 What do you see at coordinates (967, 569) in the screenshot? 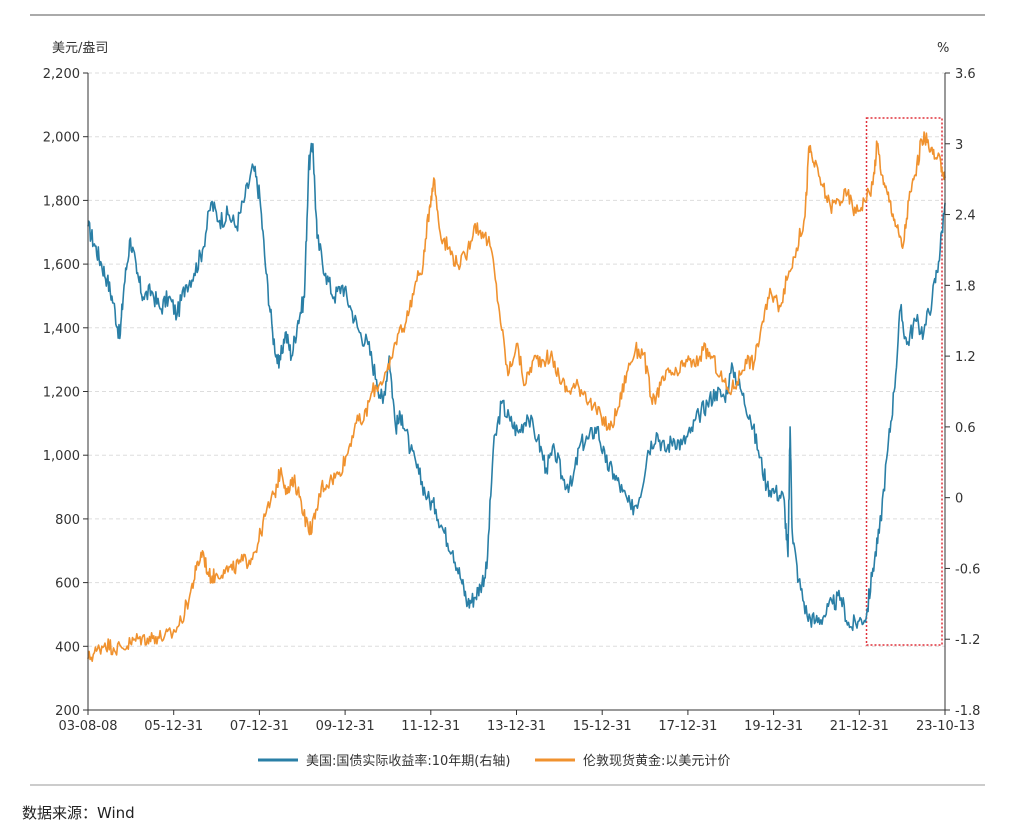
I see `right-tick-label: -0.6` at bounding box center [967, 569].